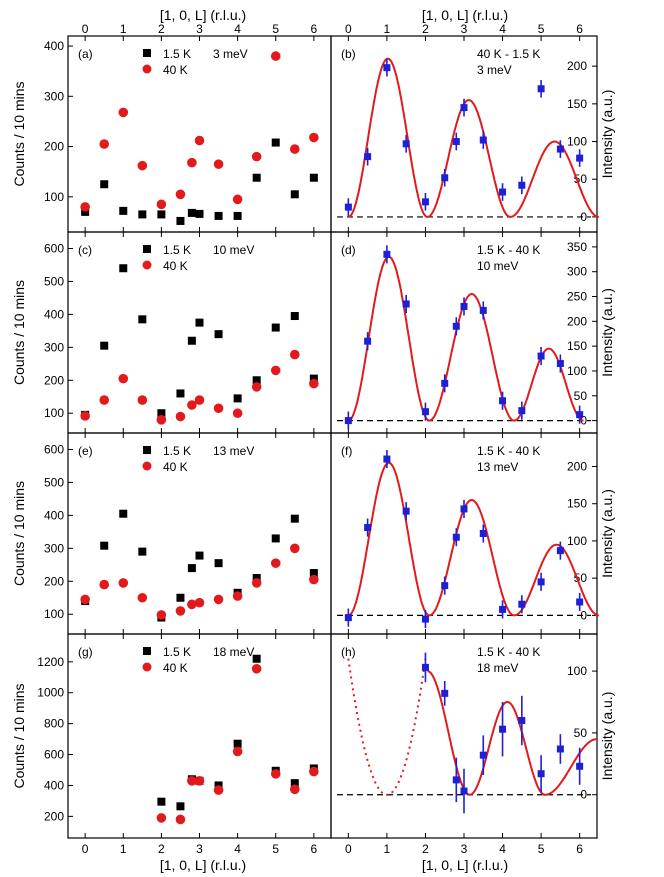 Image resolution: width=664 pixels, height=877 pixels. I want to click on panel-a-y-tick-label: 400, so click(54, 46).